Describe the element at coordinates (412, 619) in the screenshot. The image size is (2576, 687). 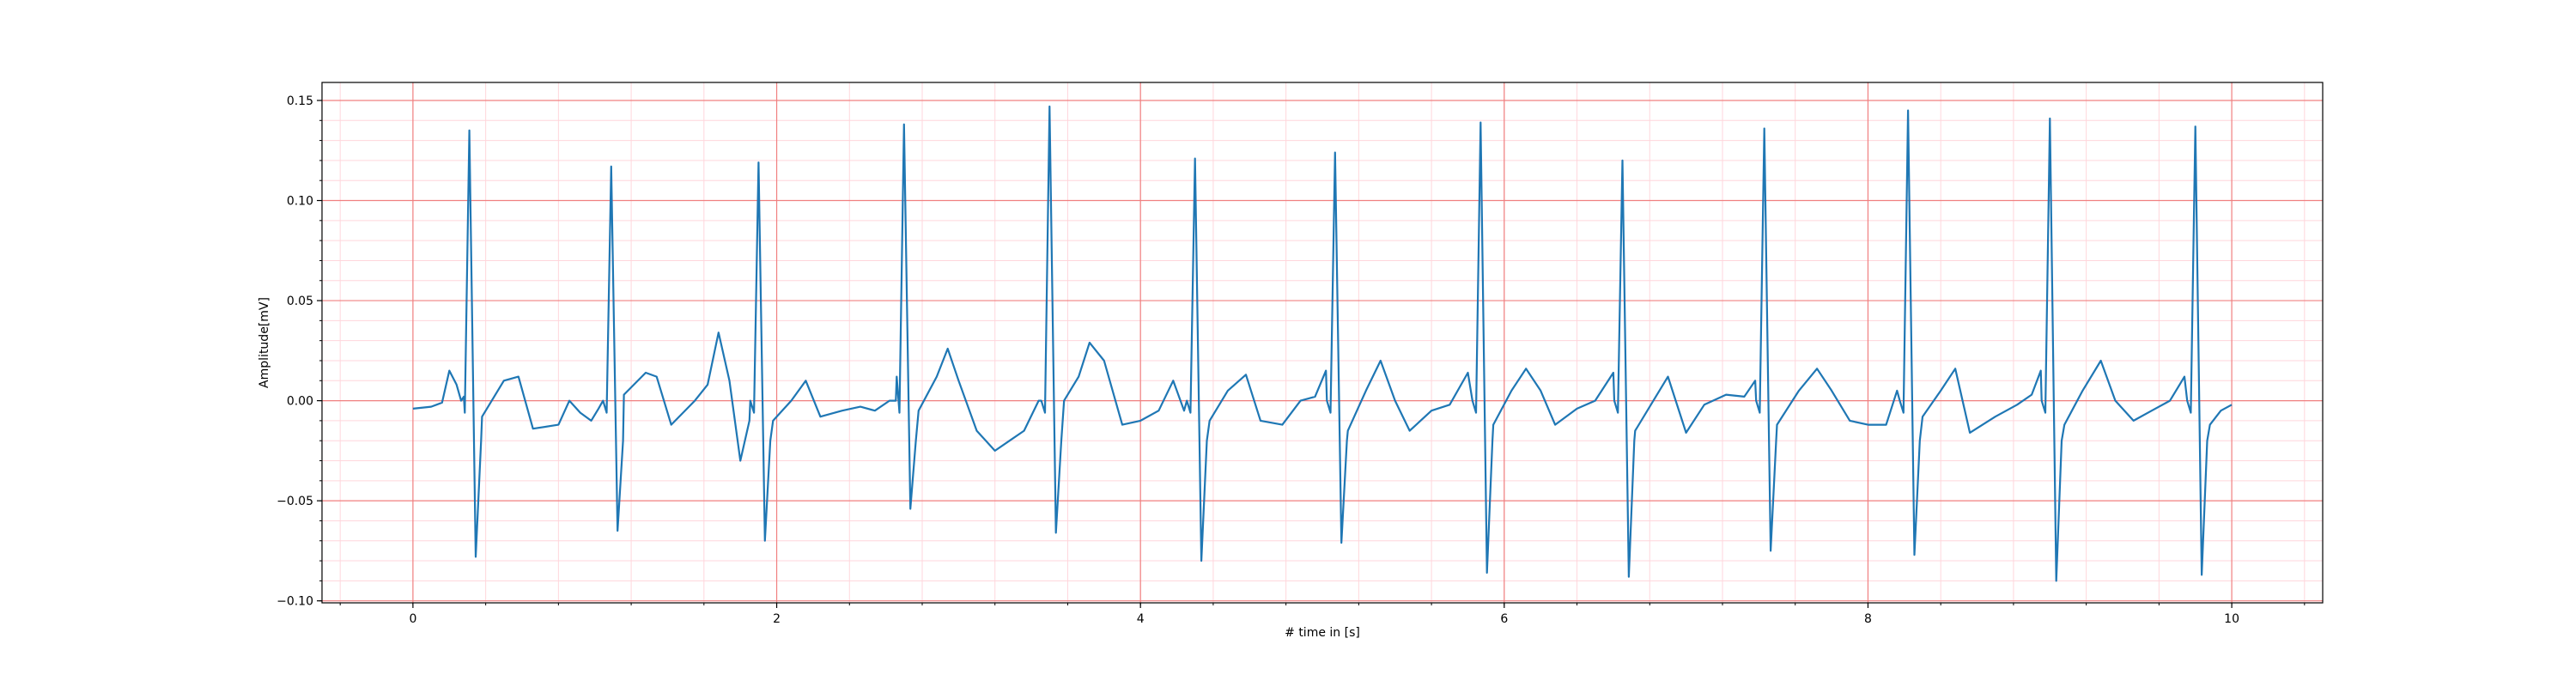
I see `x-tick-label: 0` at that location.